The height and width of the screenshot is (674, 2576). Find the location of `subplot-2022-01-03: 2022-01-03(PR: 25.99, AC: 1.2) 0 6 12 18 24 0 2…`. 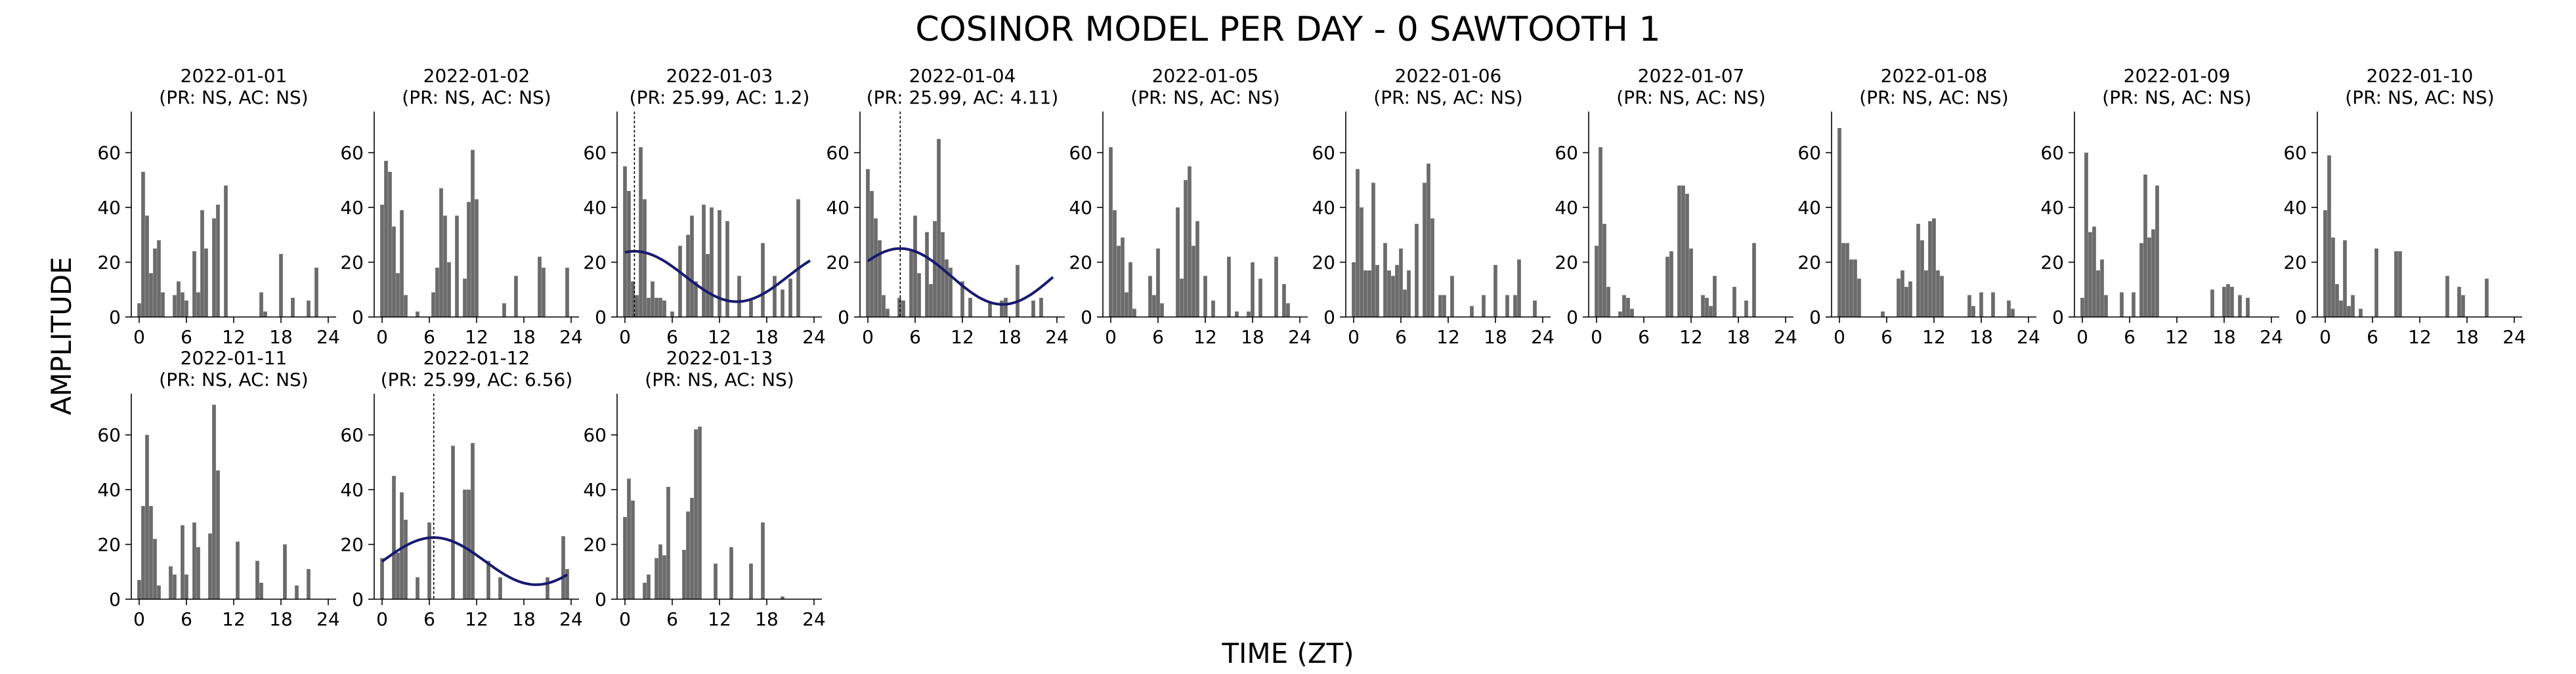

subplot-2022-01-03: 2022-01-03(PR: 25.99, AC: 1.2) 0 6 12 18 24 0 2… is located at coordinates (704, 206).